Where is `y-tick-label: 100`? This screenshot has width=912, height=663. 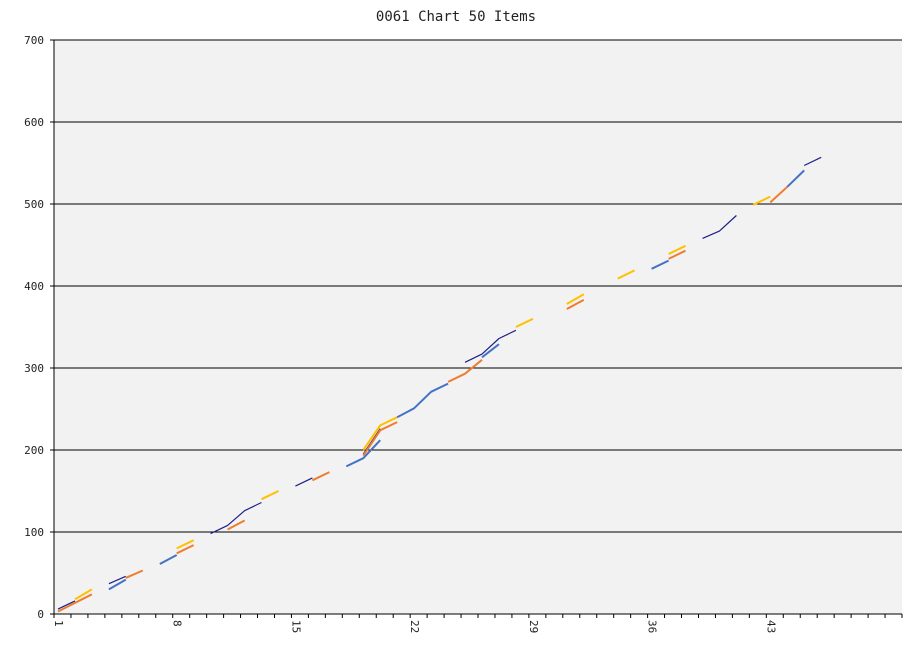 y-tick-label: 100 is located at coordinates (34, 532).